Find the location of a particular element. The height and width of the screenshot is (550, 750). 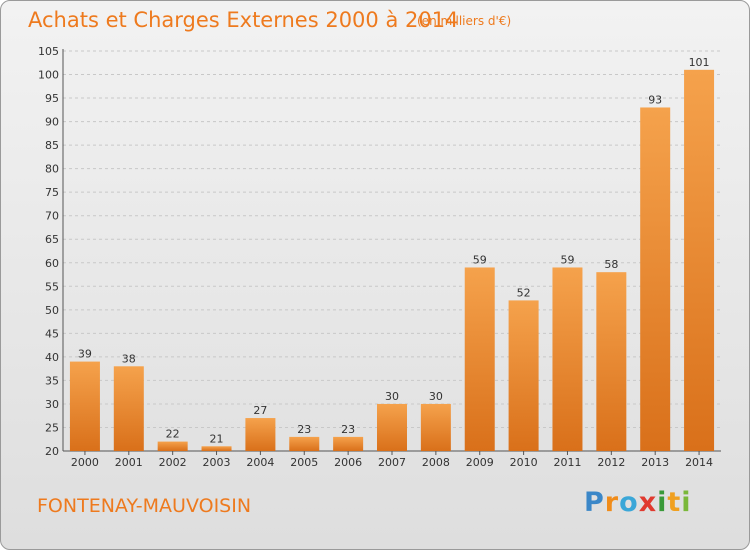

chart-subtitle: (en milliers d'€) is located at coordinates (464, 21).